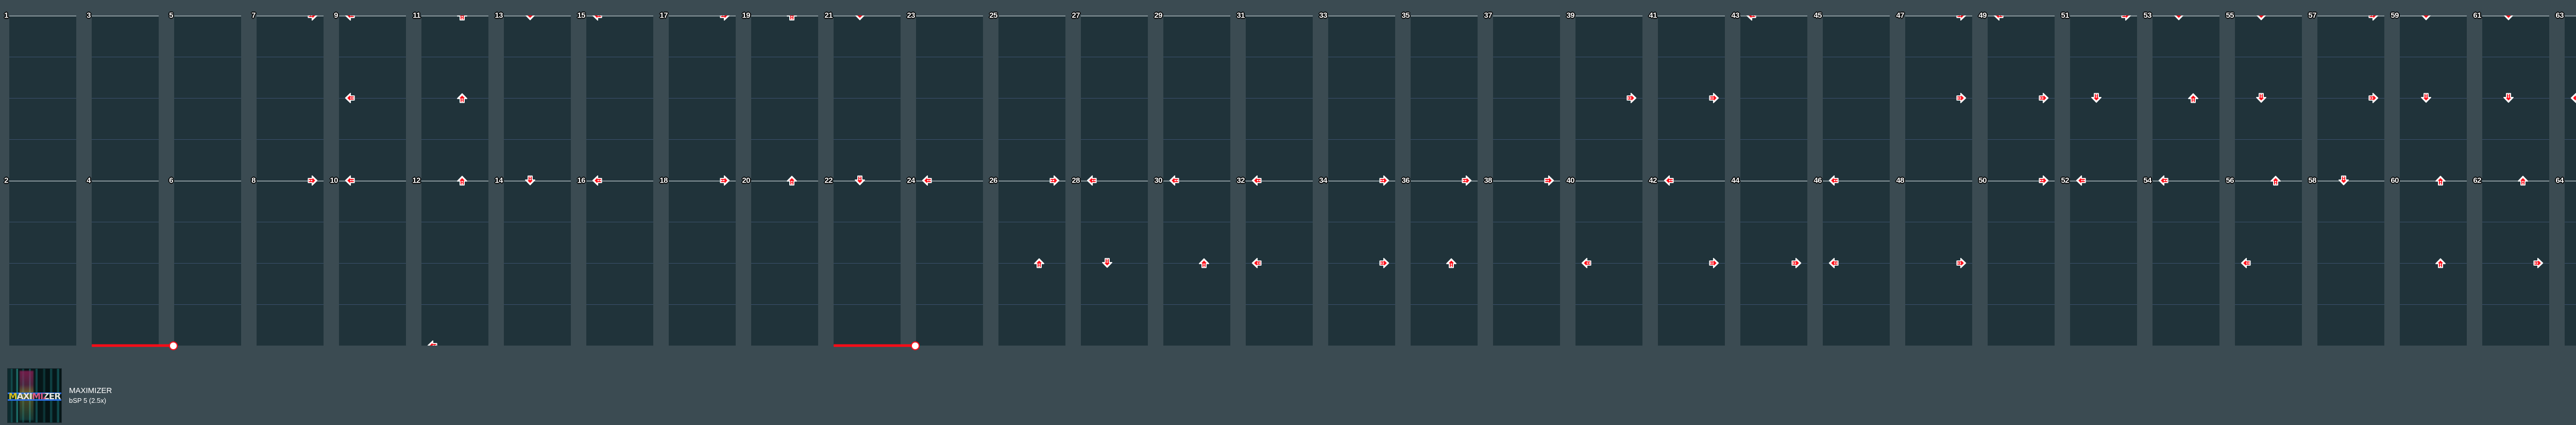 The image size is (2576, 425). I want to click on song-info: MAXIMIZER MAXIMIZER bSP 5 (2.5x), so click(59, 395).